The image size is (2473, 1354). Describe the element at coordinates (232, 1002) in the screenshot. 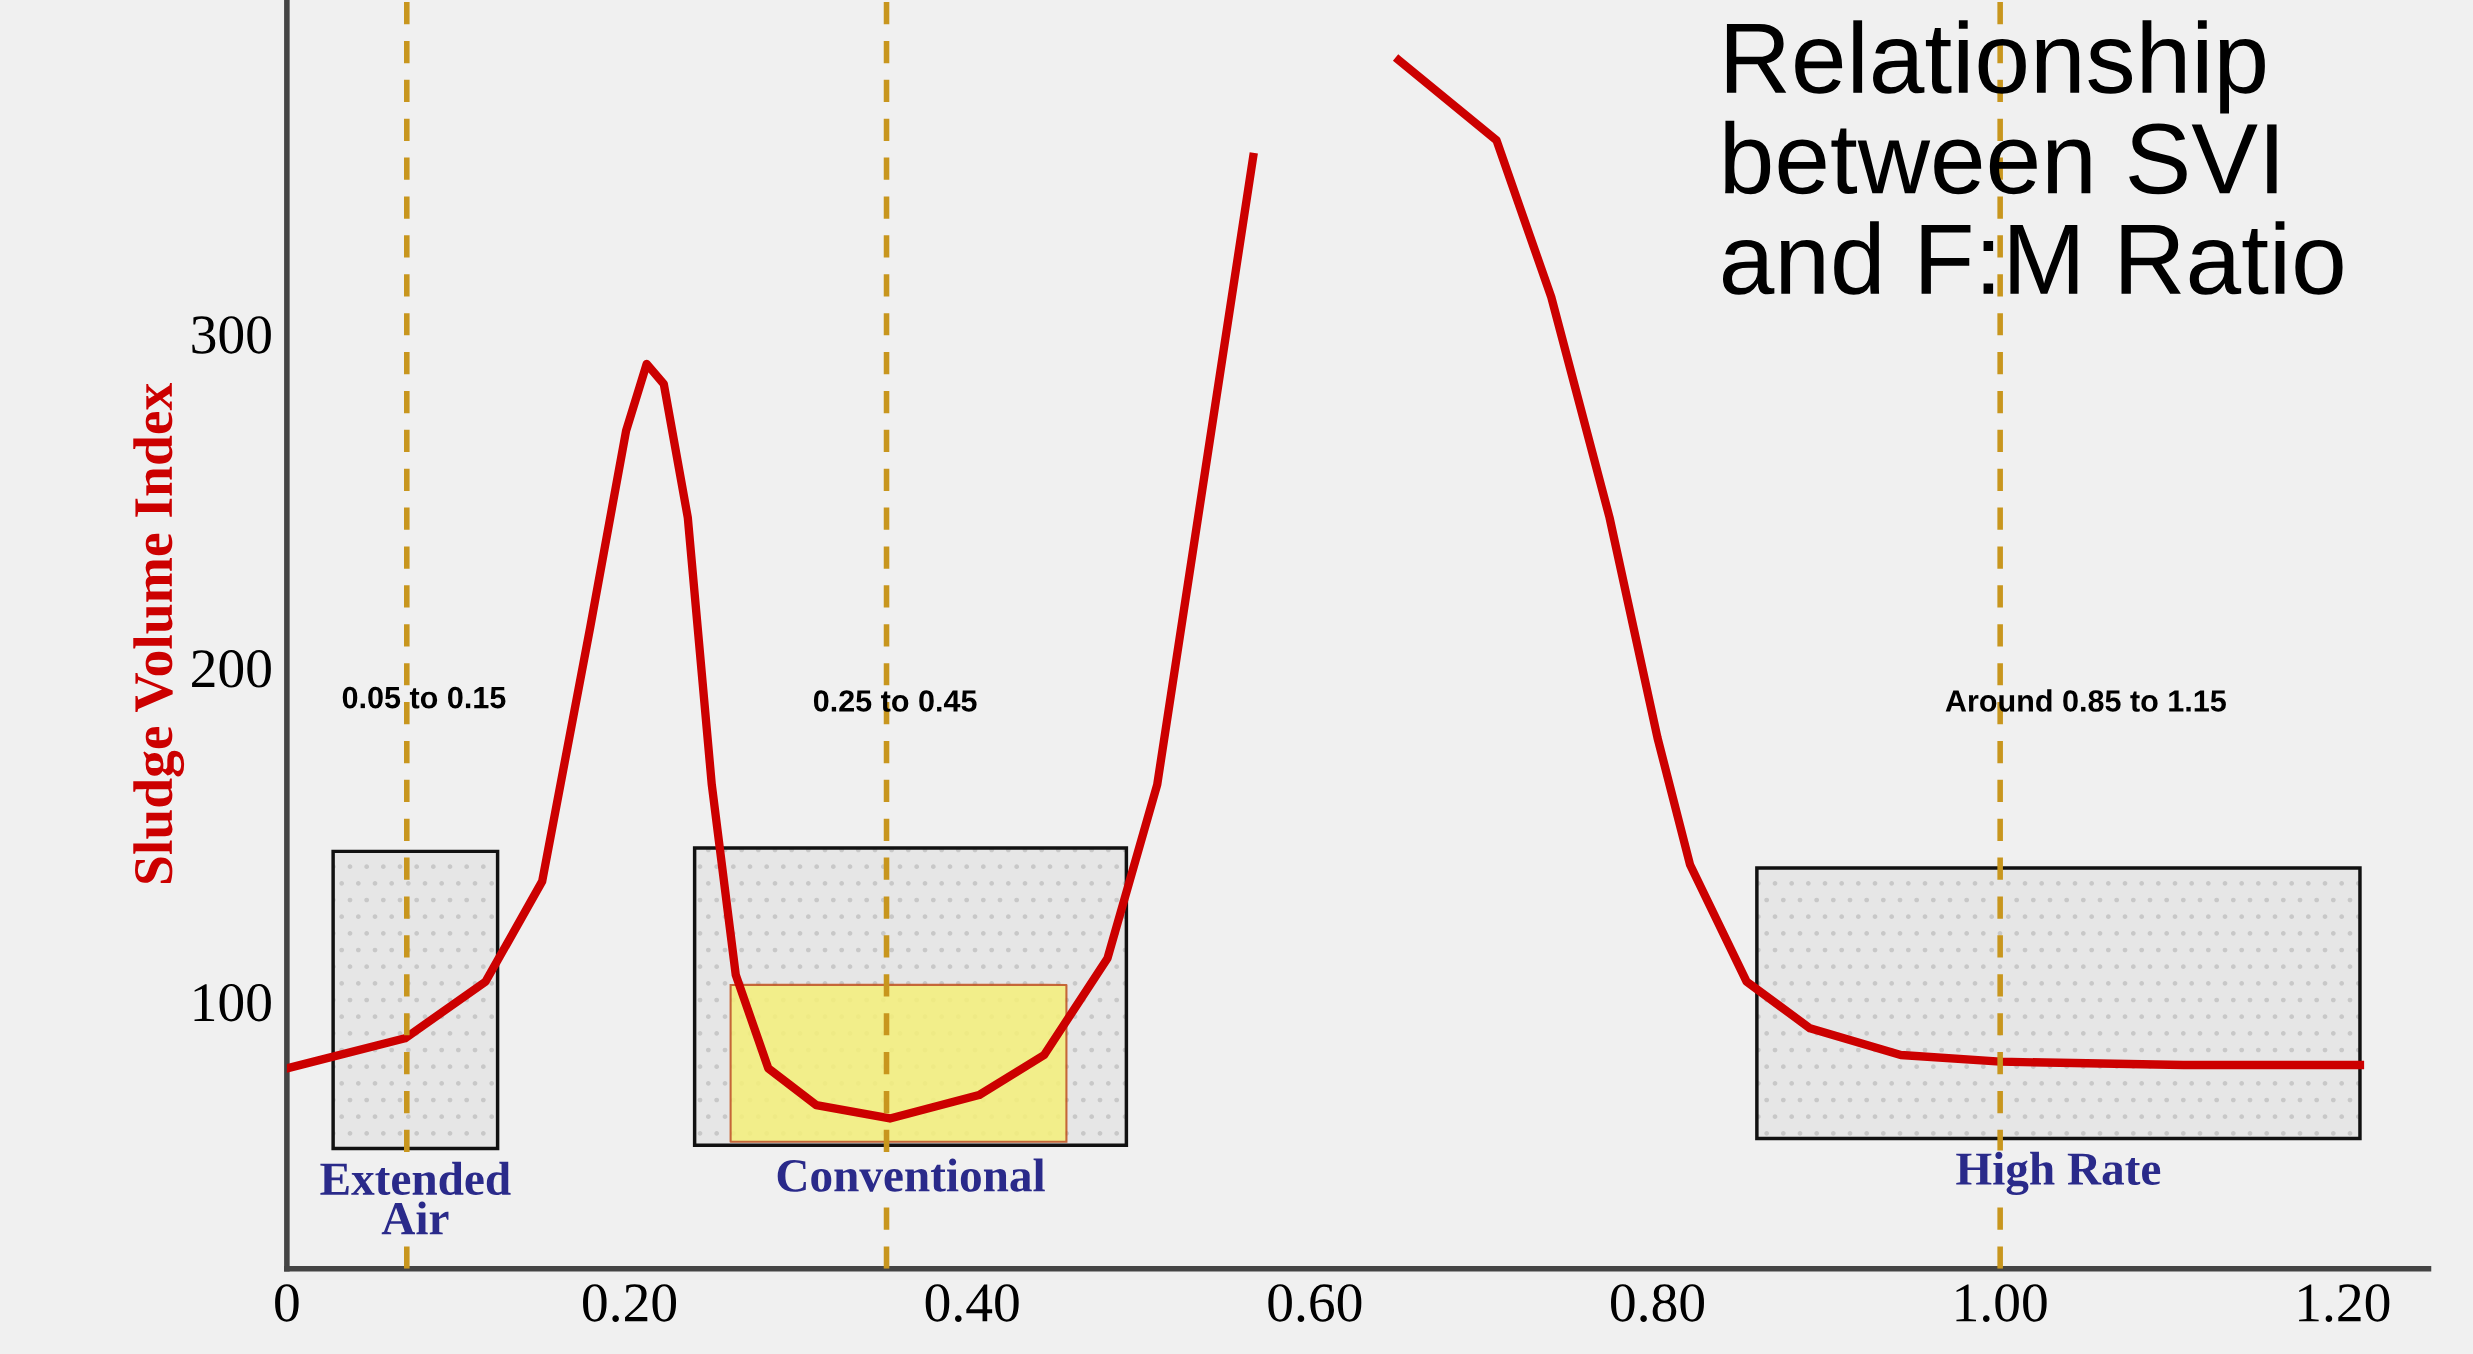

I see `y-tick-label: 100` at that location.